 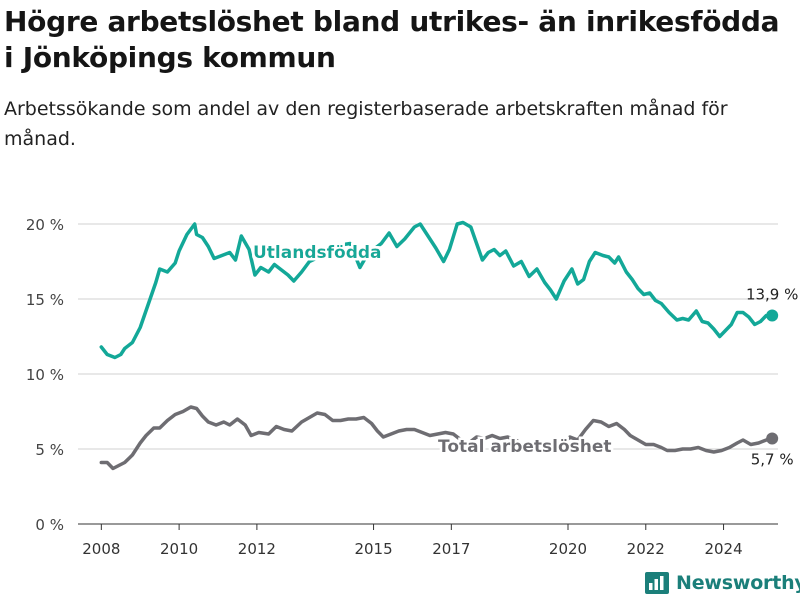 What do you see at coordinates (657, 583) in the screenshot?
I see `bar-chart-logo-icon` at bounding box center [657, 583].